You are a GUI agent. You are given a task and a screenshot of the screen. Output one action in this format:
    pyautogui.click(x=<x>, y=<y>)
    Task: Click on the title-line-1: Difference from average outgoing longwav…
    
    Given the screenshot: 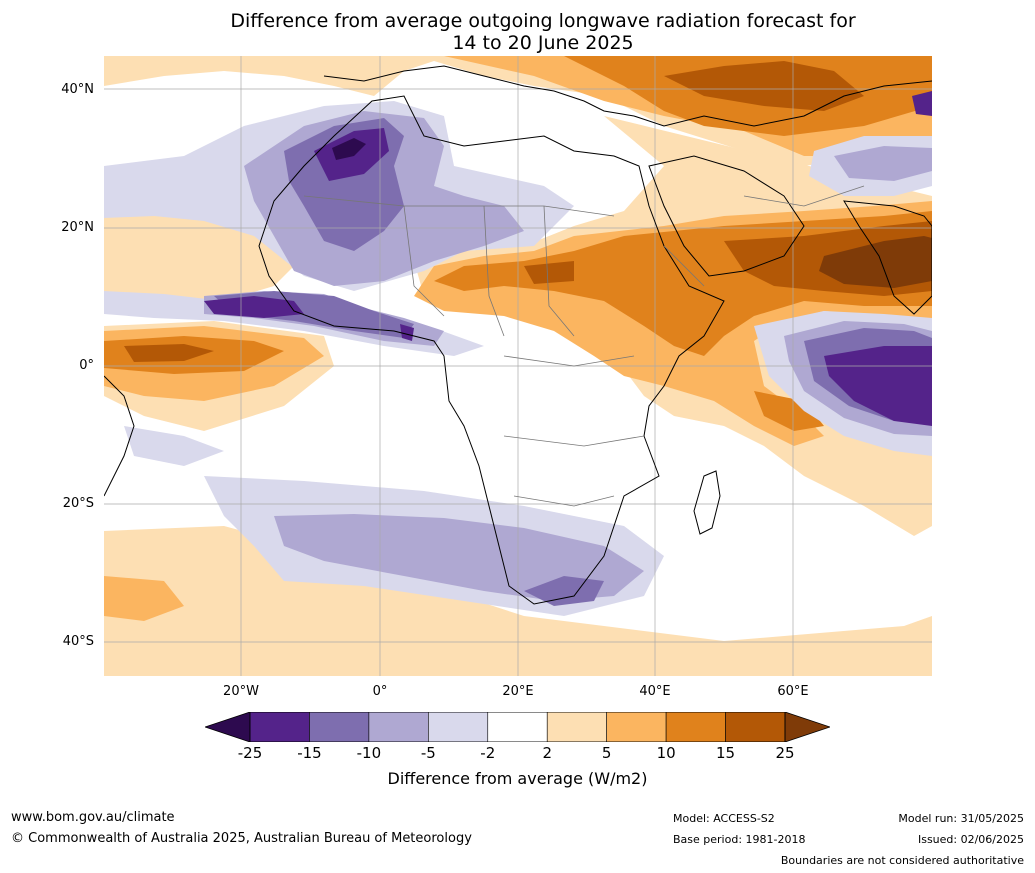 What is the action you would take?
    pyautogui.click(x=543, y=21)
    